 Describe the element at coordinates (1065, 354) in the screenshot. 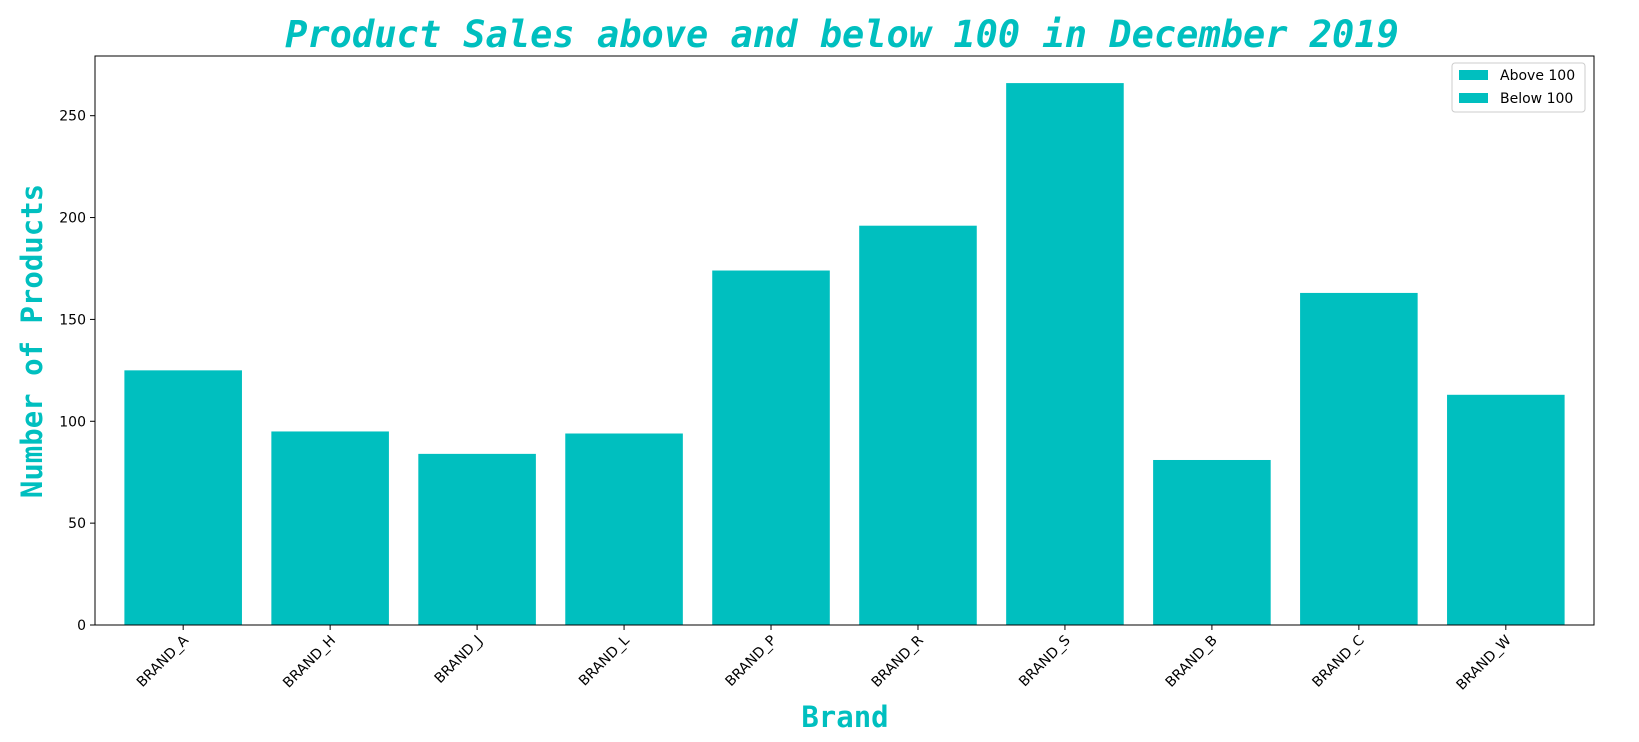

I see `bar-brand-s` at that location.